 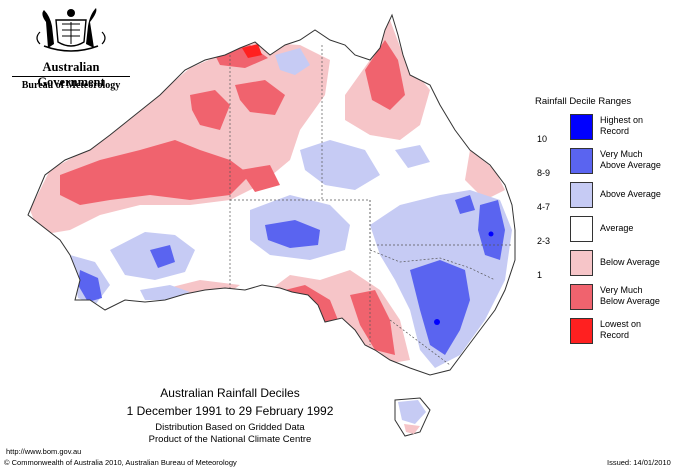 I want to click on legend-label-line2: Above Average, so click(x=630, y=165).